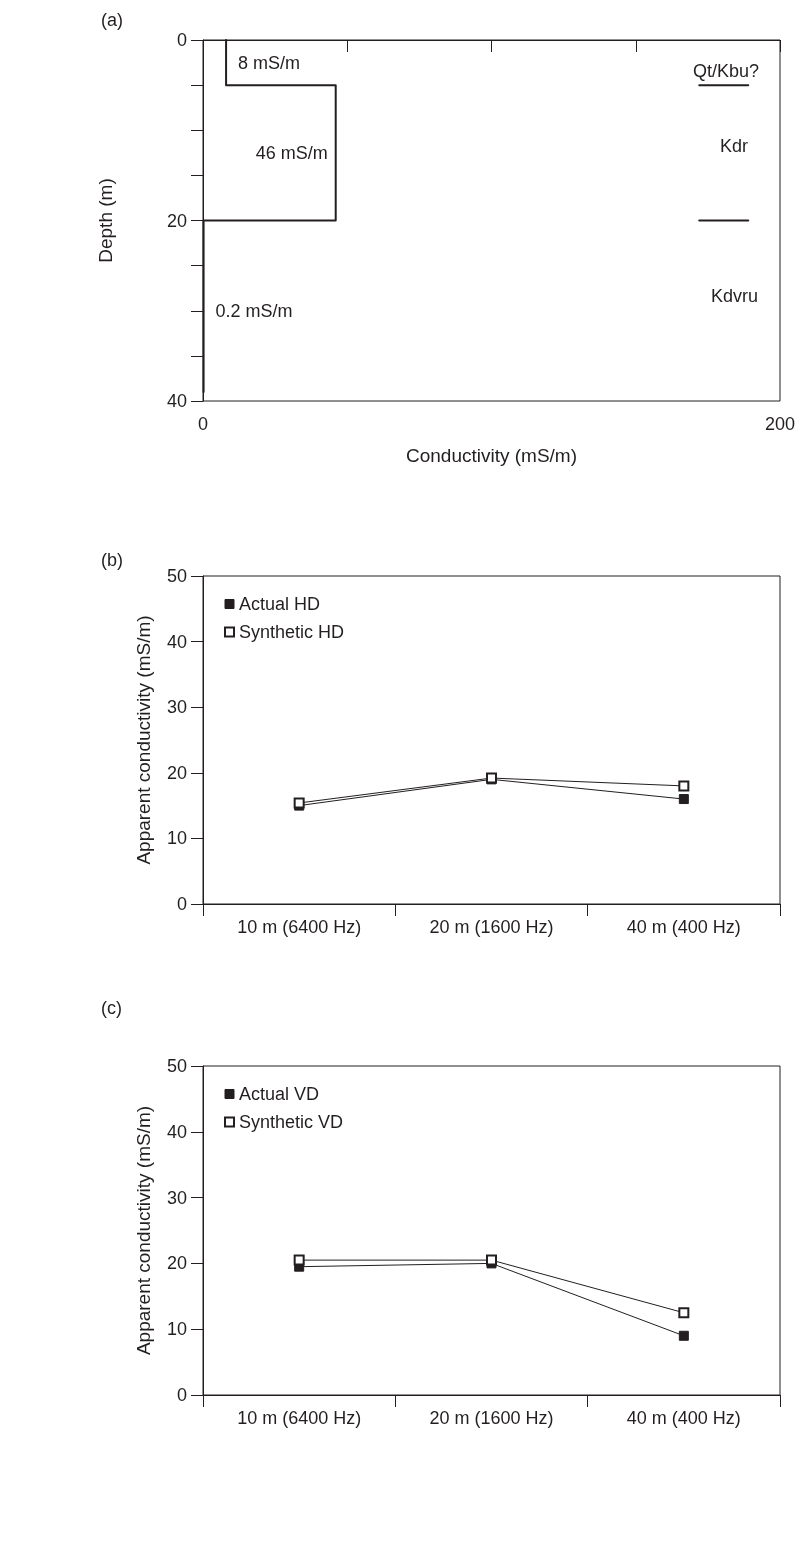 This screenshot has width=803, height=1559. Describe the element at coordinates (269, 62) in the screenshot. I see `annotation: 8 mS/m` at that location.